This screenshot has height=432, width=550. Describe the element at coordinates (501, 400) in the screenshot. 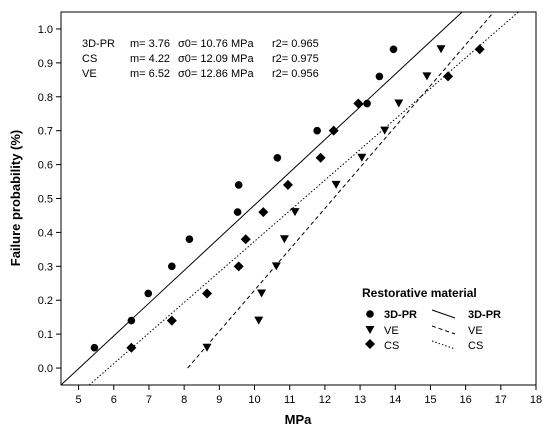

I see `x-tick-label: 17` at that location.